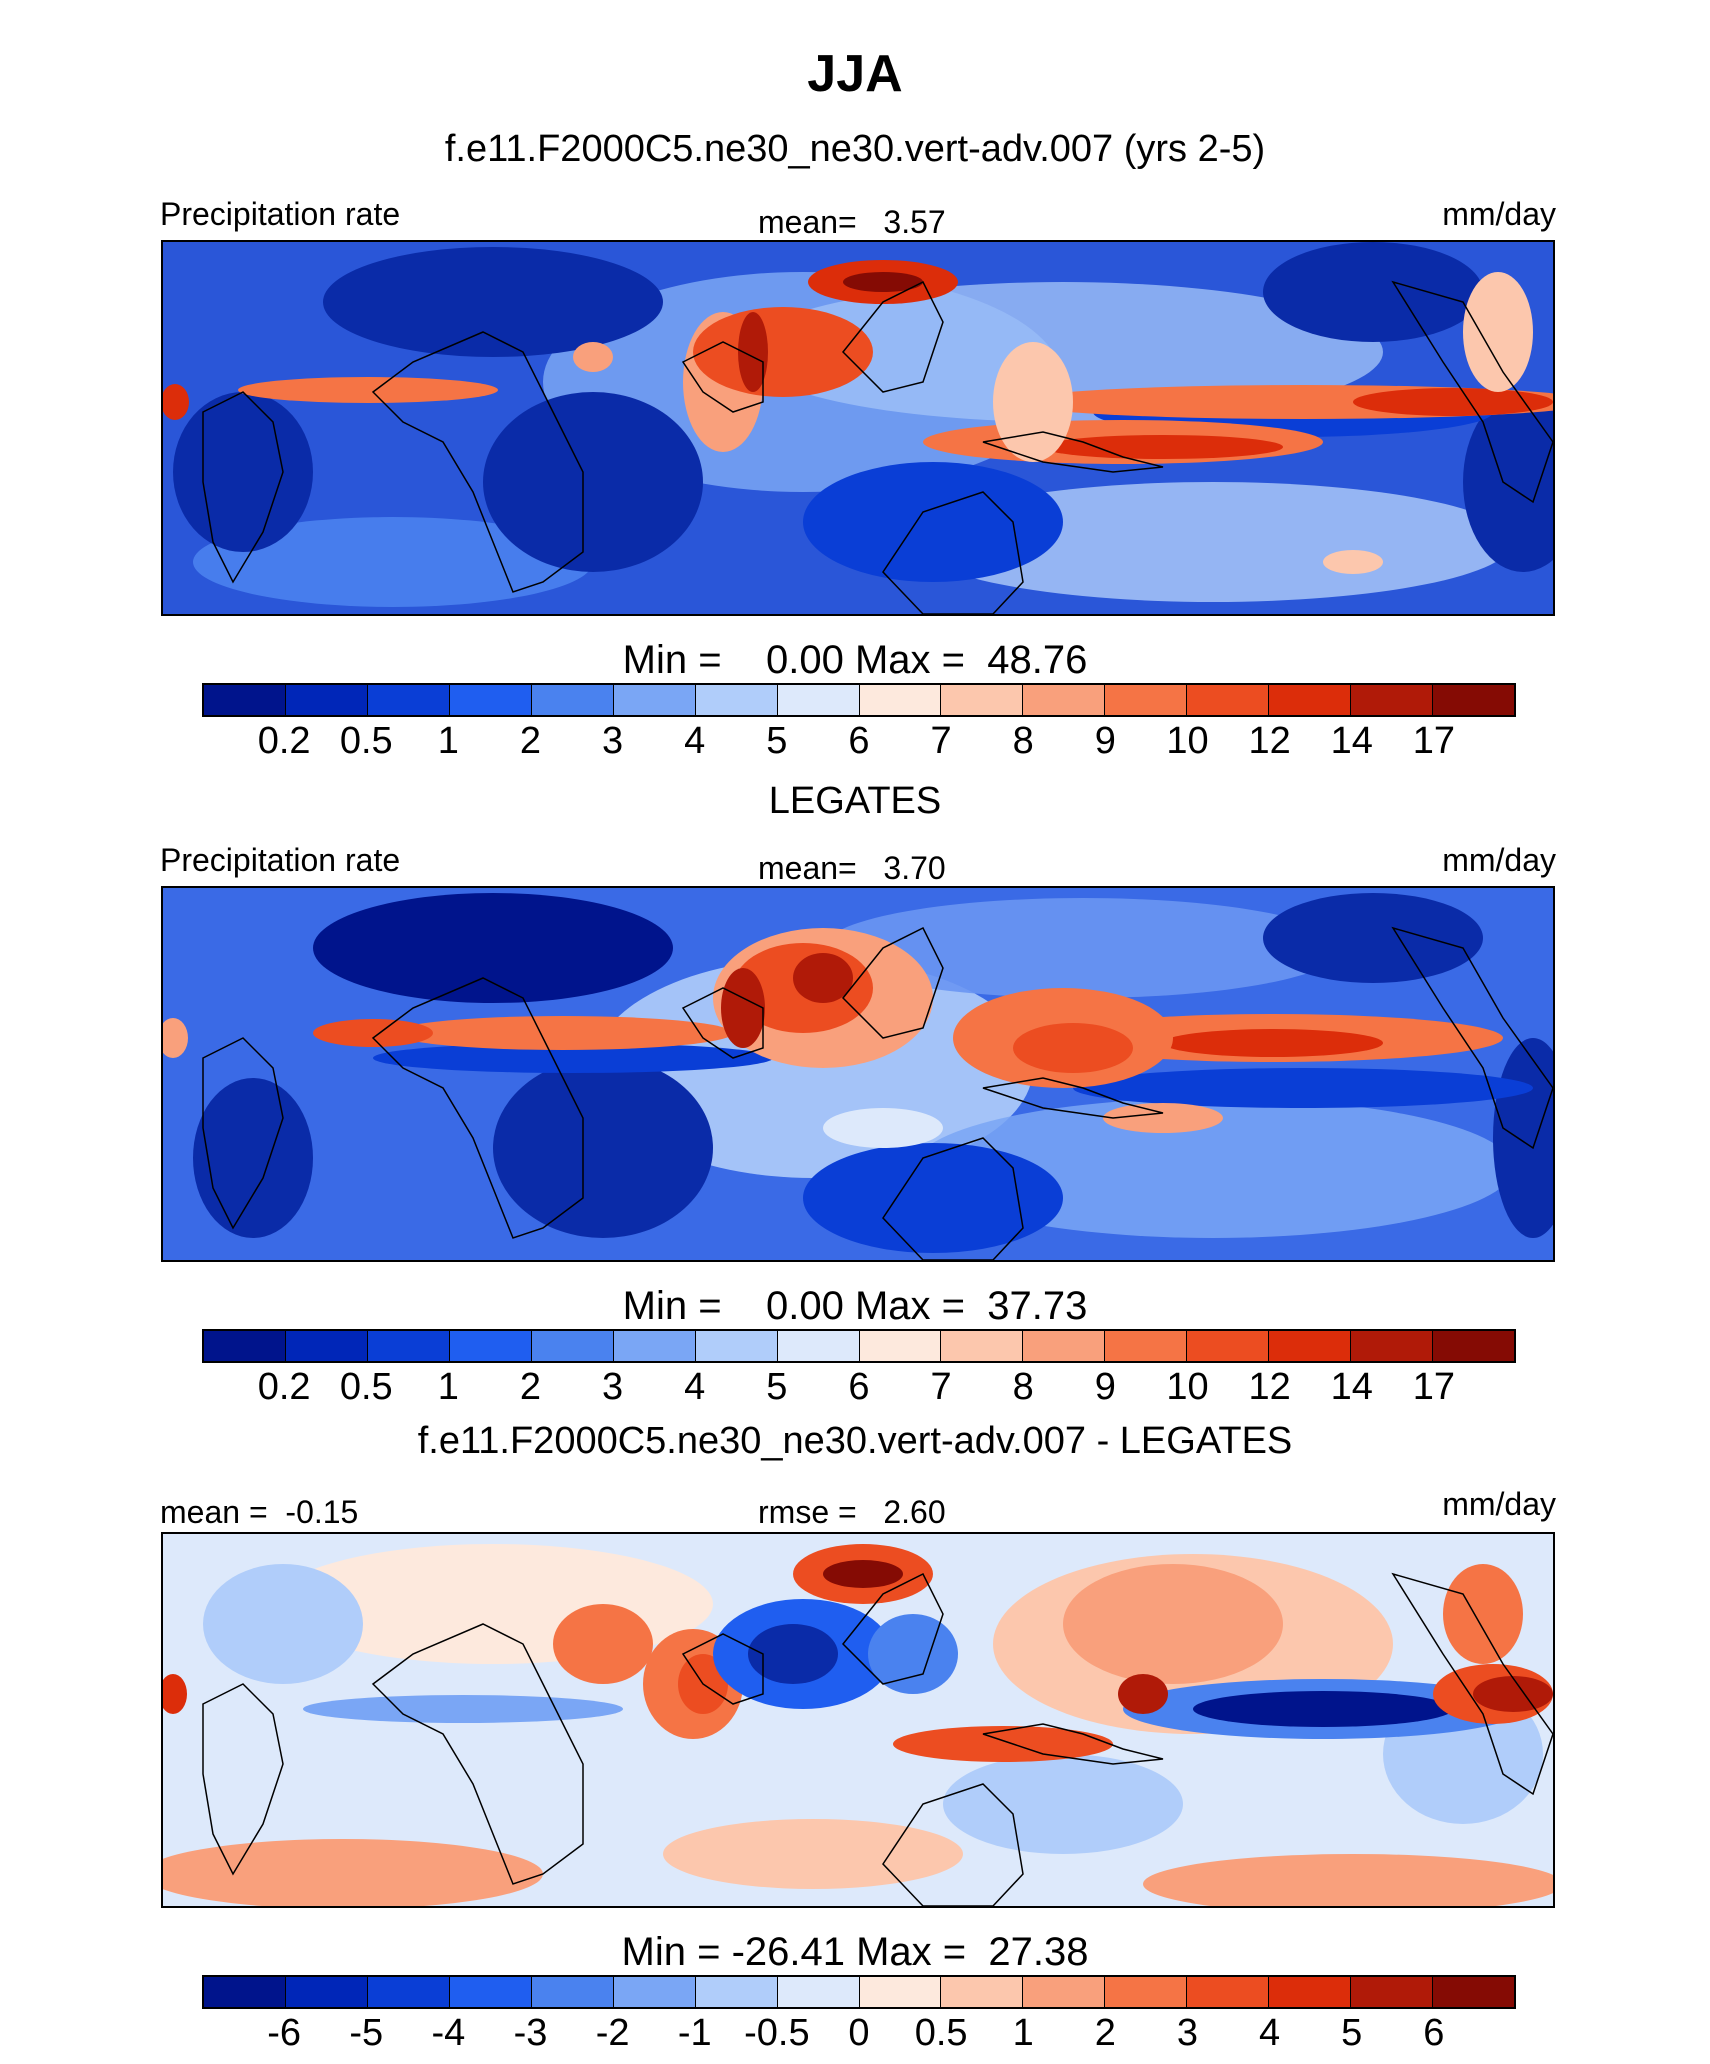  Describe the element at coordinates (1351, 1387) in the screenshot. I see `colorbar-tick-label: 14` at that location.